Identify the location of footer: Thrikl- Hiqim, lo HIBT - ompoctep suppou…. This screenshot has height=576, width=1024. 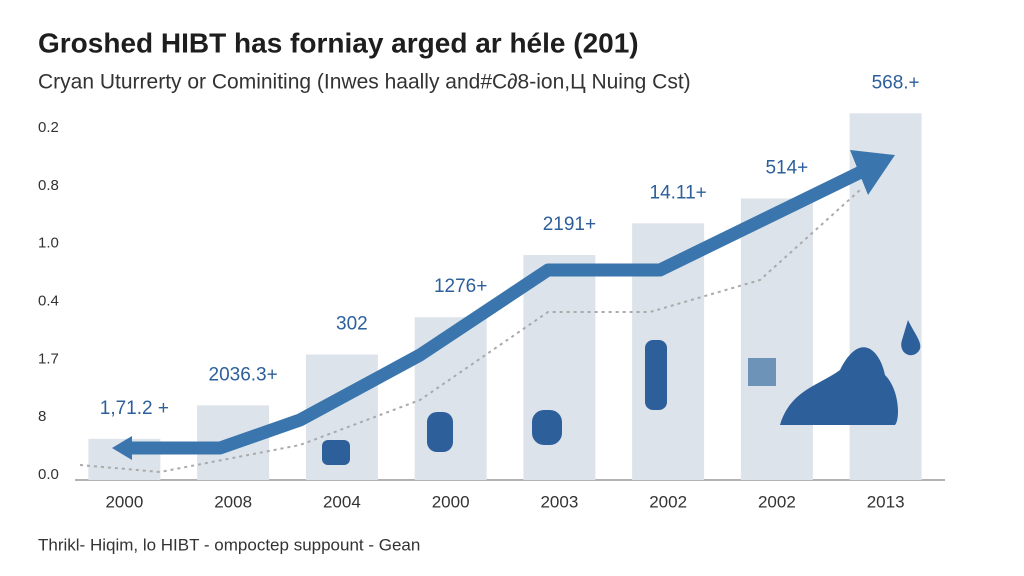
(229, 544).